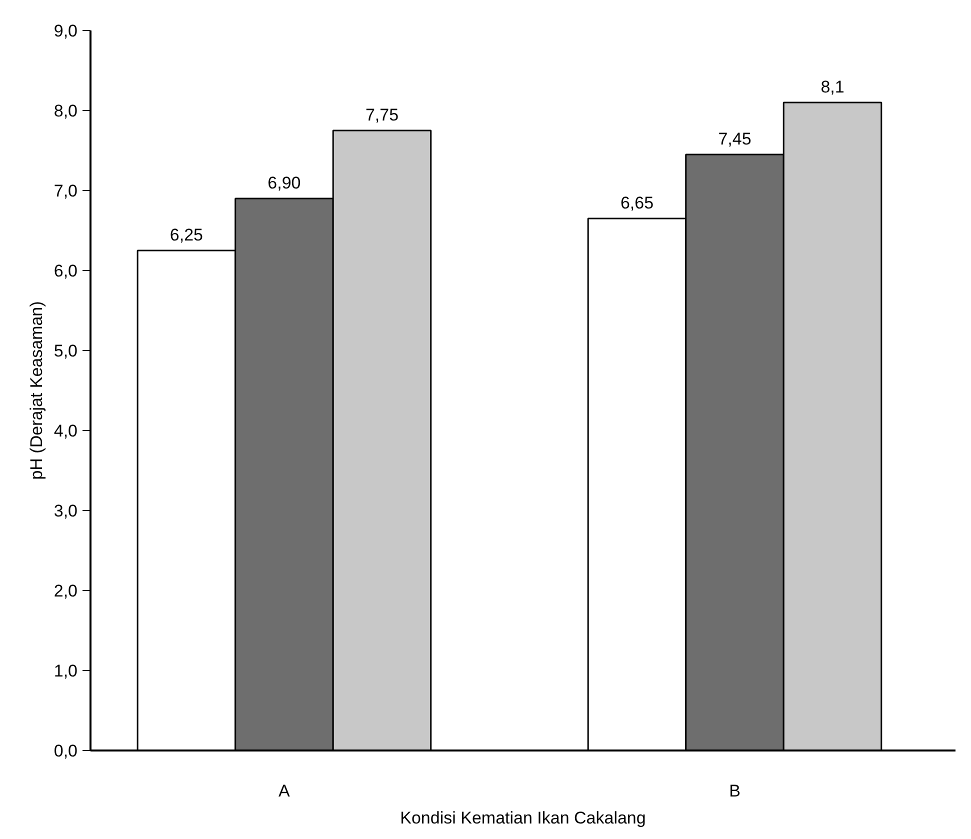  What do you see at coordinates (66, 111) in the screenshot?
I see `y-tick-label: 8,0` at bounding box center [66, 111].